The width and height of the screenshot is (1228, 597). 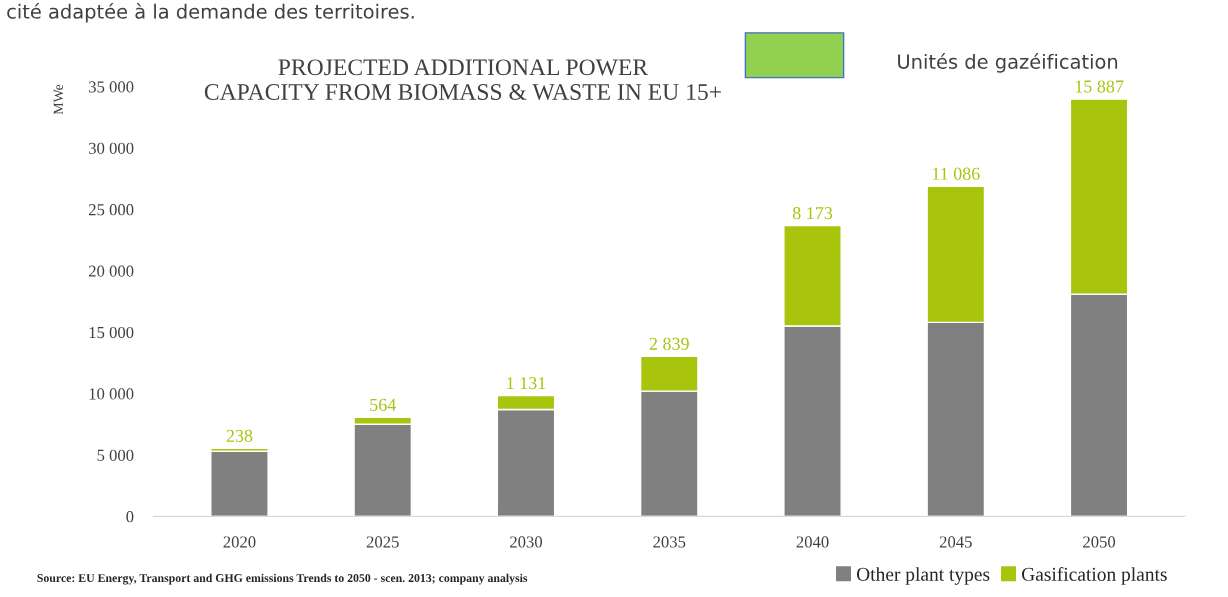 I want to click on x-tick-label: 2025, so click(x=382, y=542).